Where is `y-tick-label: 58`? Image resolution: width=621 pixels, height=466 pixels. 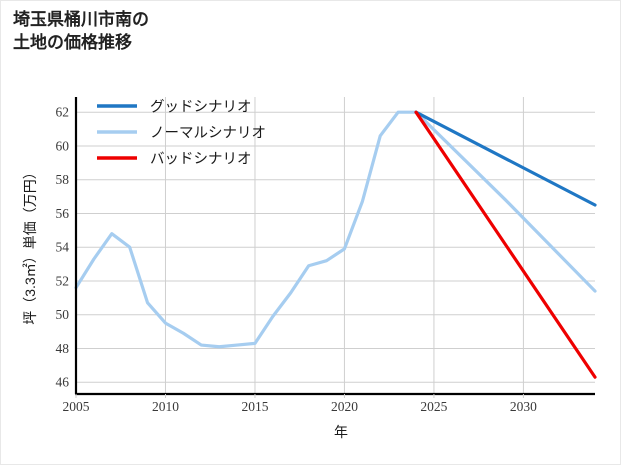
y-tick-label: 58 is located at coordinates (63, 179).